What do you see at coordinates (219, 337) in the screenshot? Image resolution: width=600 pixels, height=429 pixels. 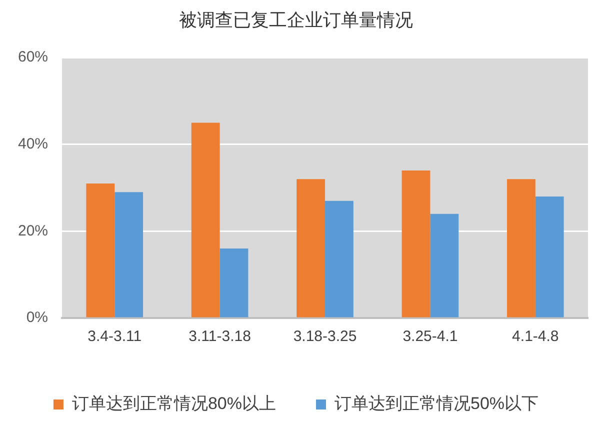 I see `x-tick-label: 3.11-3.18` at bounding box center [219, 337].